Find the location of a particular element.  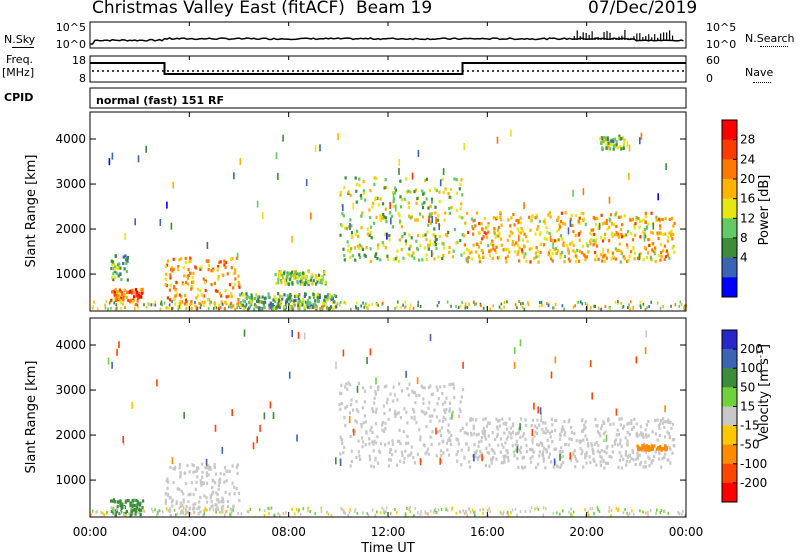

noise-panel: 10^5 10^0 10^5 10^0 is located at coordinates (396, 36).